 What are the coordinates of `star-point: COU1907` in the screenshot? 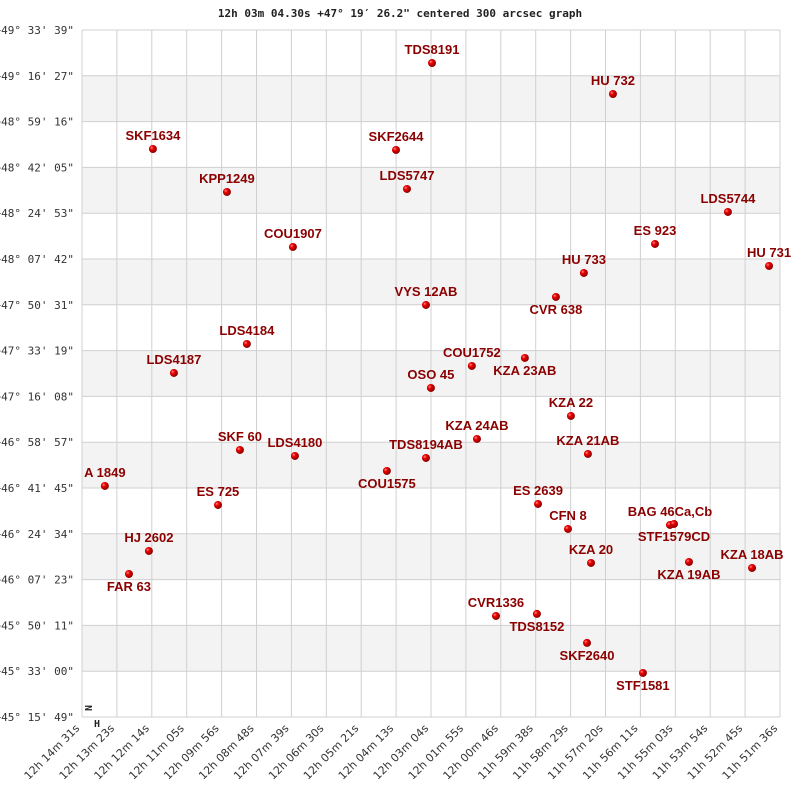 It's located at (293, 238).